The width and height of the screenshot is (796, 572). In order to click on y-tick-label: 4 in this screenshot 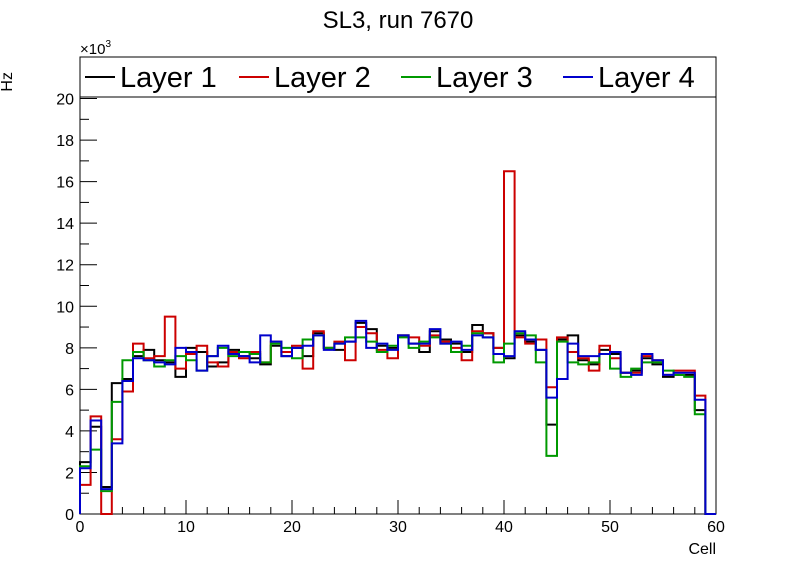, I will do `click(69, 432)`.